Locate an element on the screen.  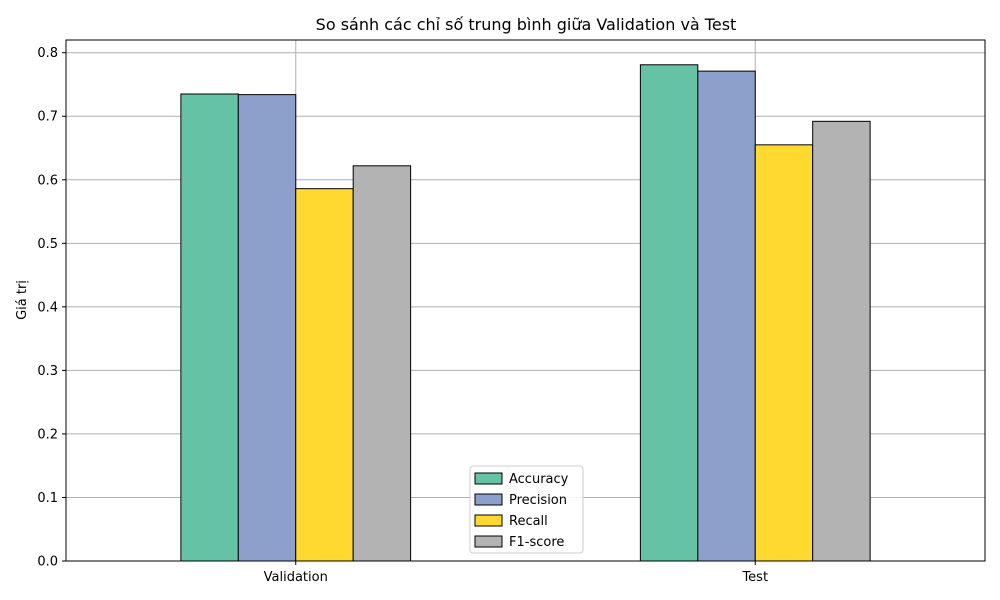
y-axis-ticks: 0.0 0.1 0.2 0.3 0.4 0.5 0.6 0.7 0.8 is located at coordinates (51, 308).